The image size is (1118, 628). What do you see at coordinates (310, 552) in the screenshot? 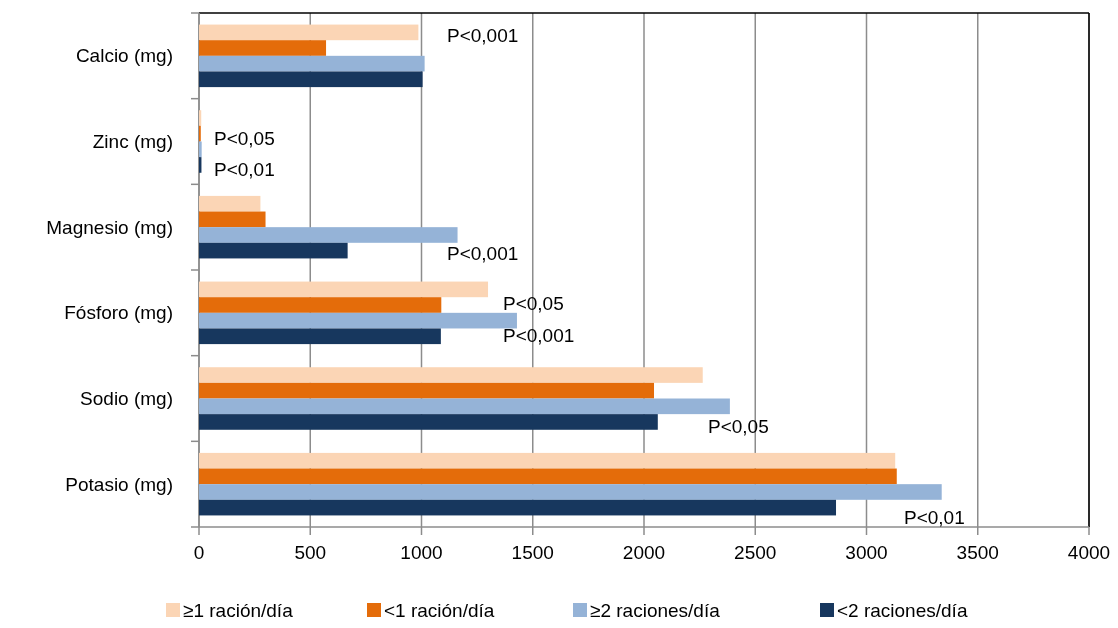
I see `x-tick-label: 500` at bounding box center [310, 552].